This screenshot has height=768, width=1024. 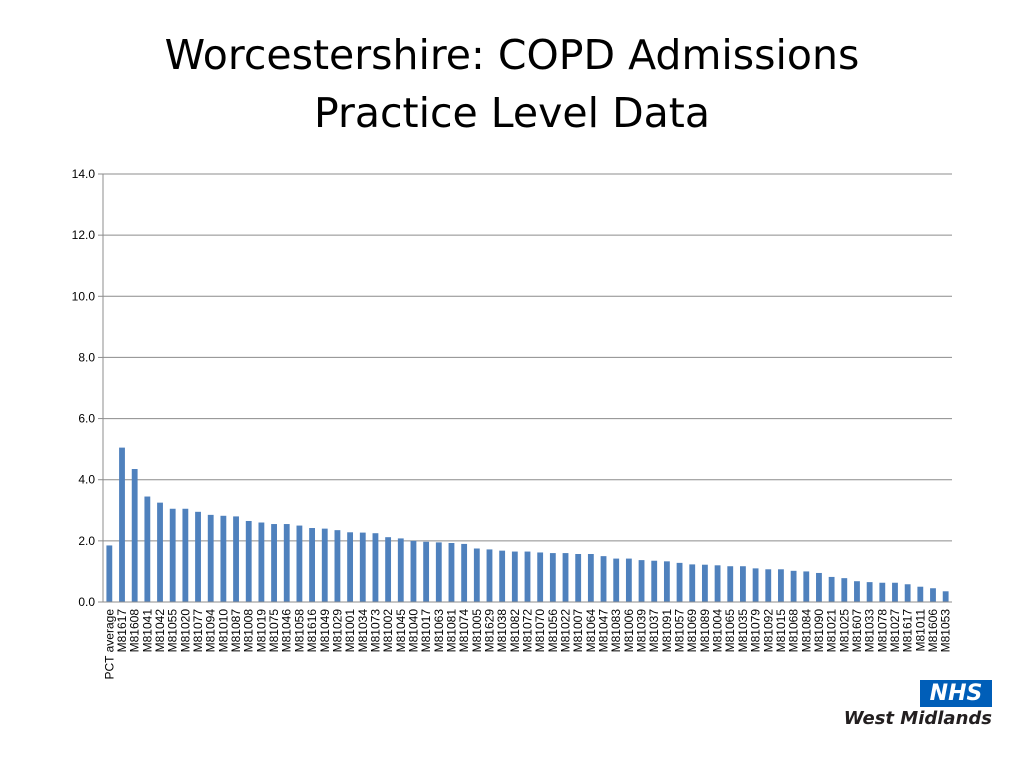 What do you see at coordinates (819, 631) in the screenshot?
I see `x-tick-label: M81090` at bounding box center [819, 631].